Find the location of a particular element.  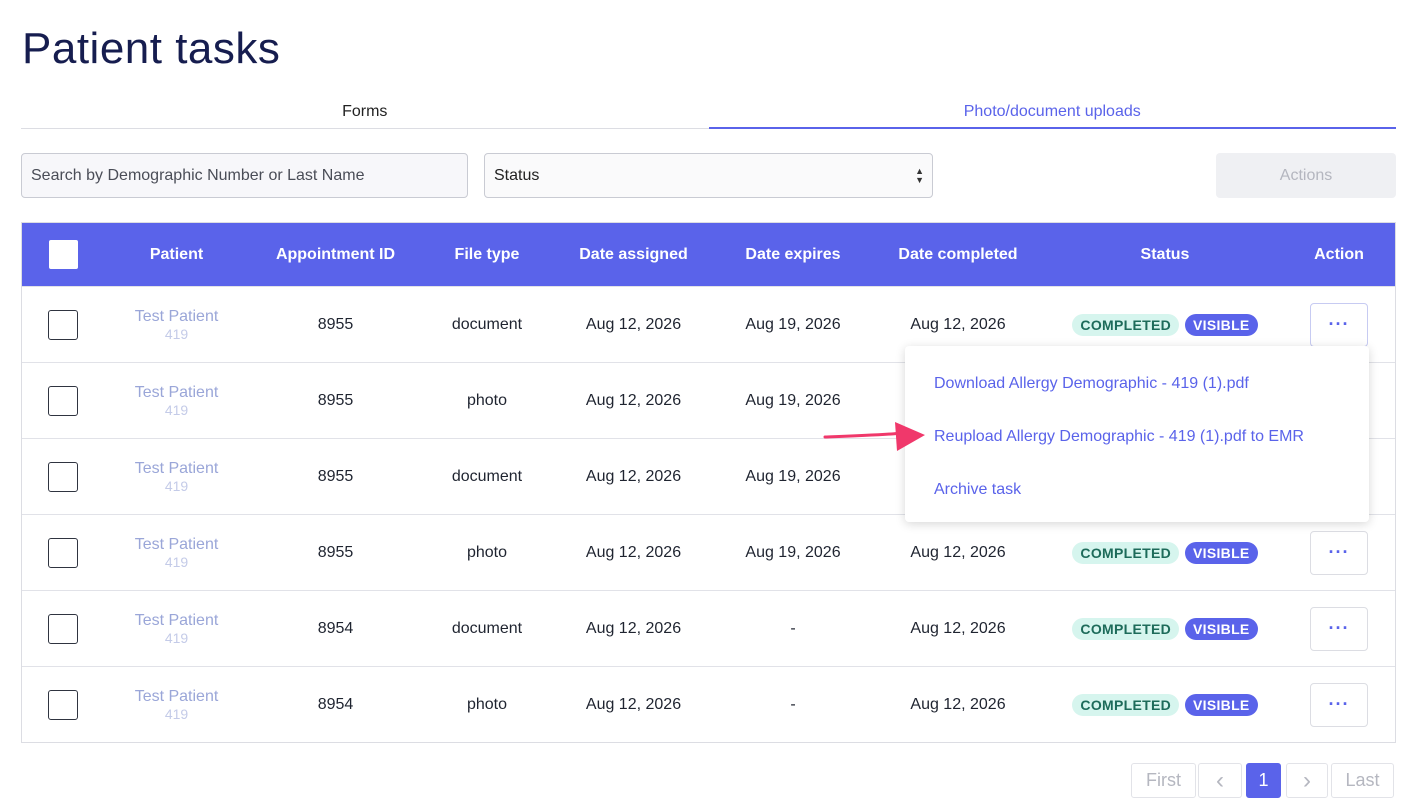

header-patient: Patient is located at coordinates (176, 254).